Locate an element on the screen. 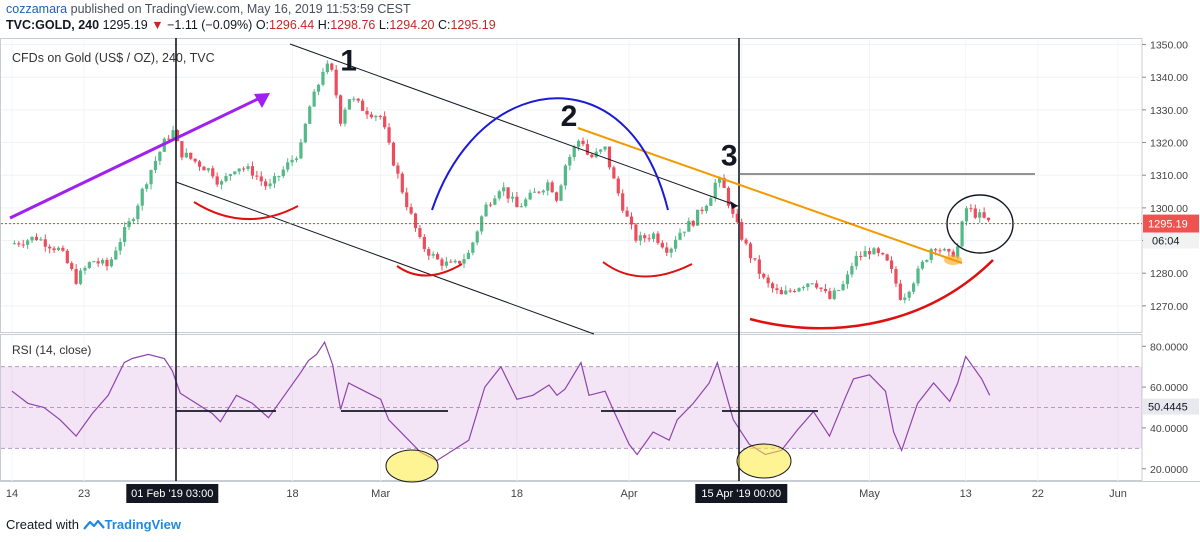 This screenshot has height=542, width=1200. black-circle is located at coordinates (980, 224).